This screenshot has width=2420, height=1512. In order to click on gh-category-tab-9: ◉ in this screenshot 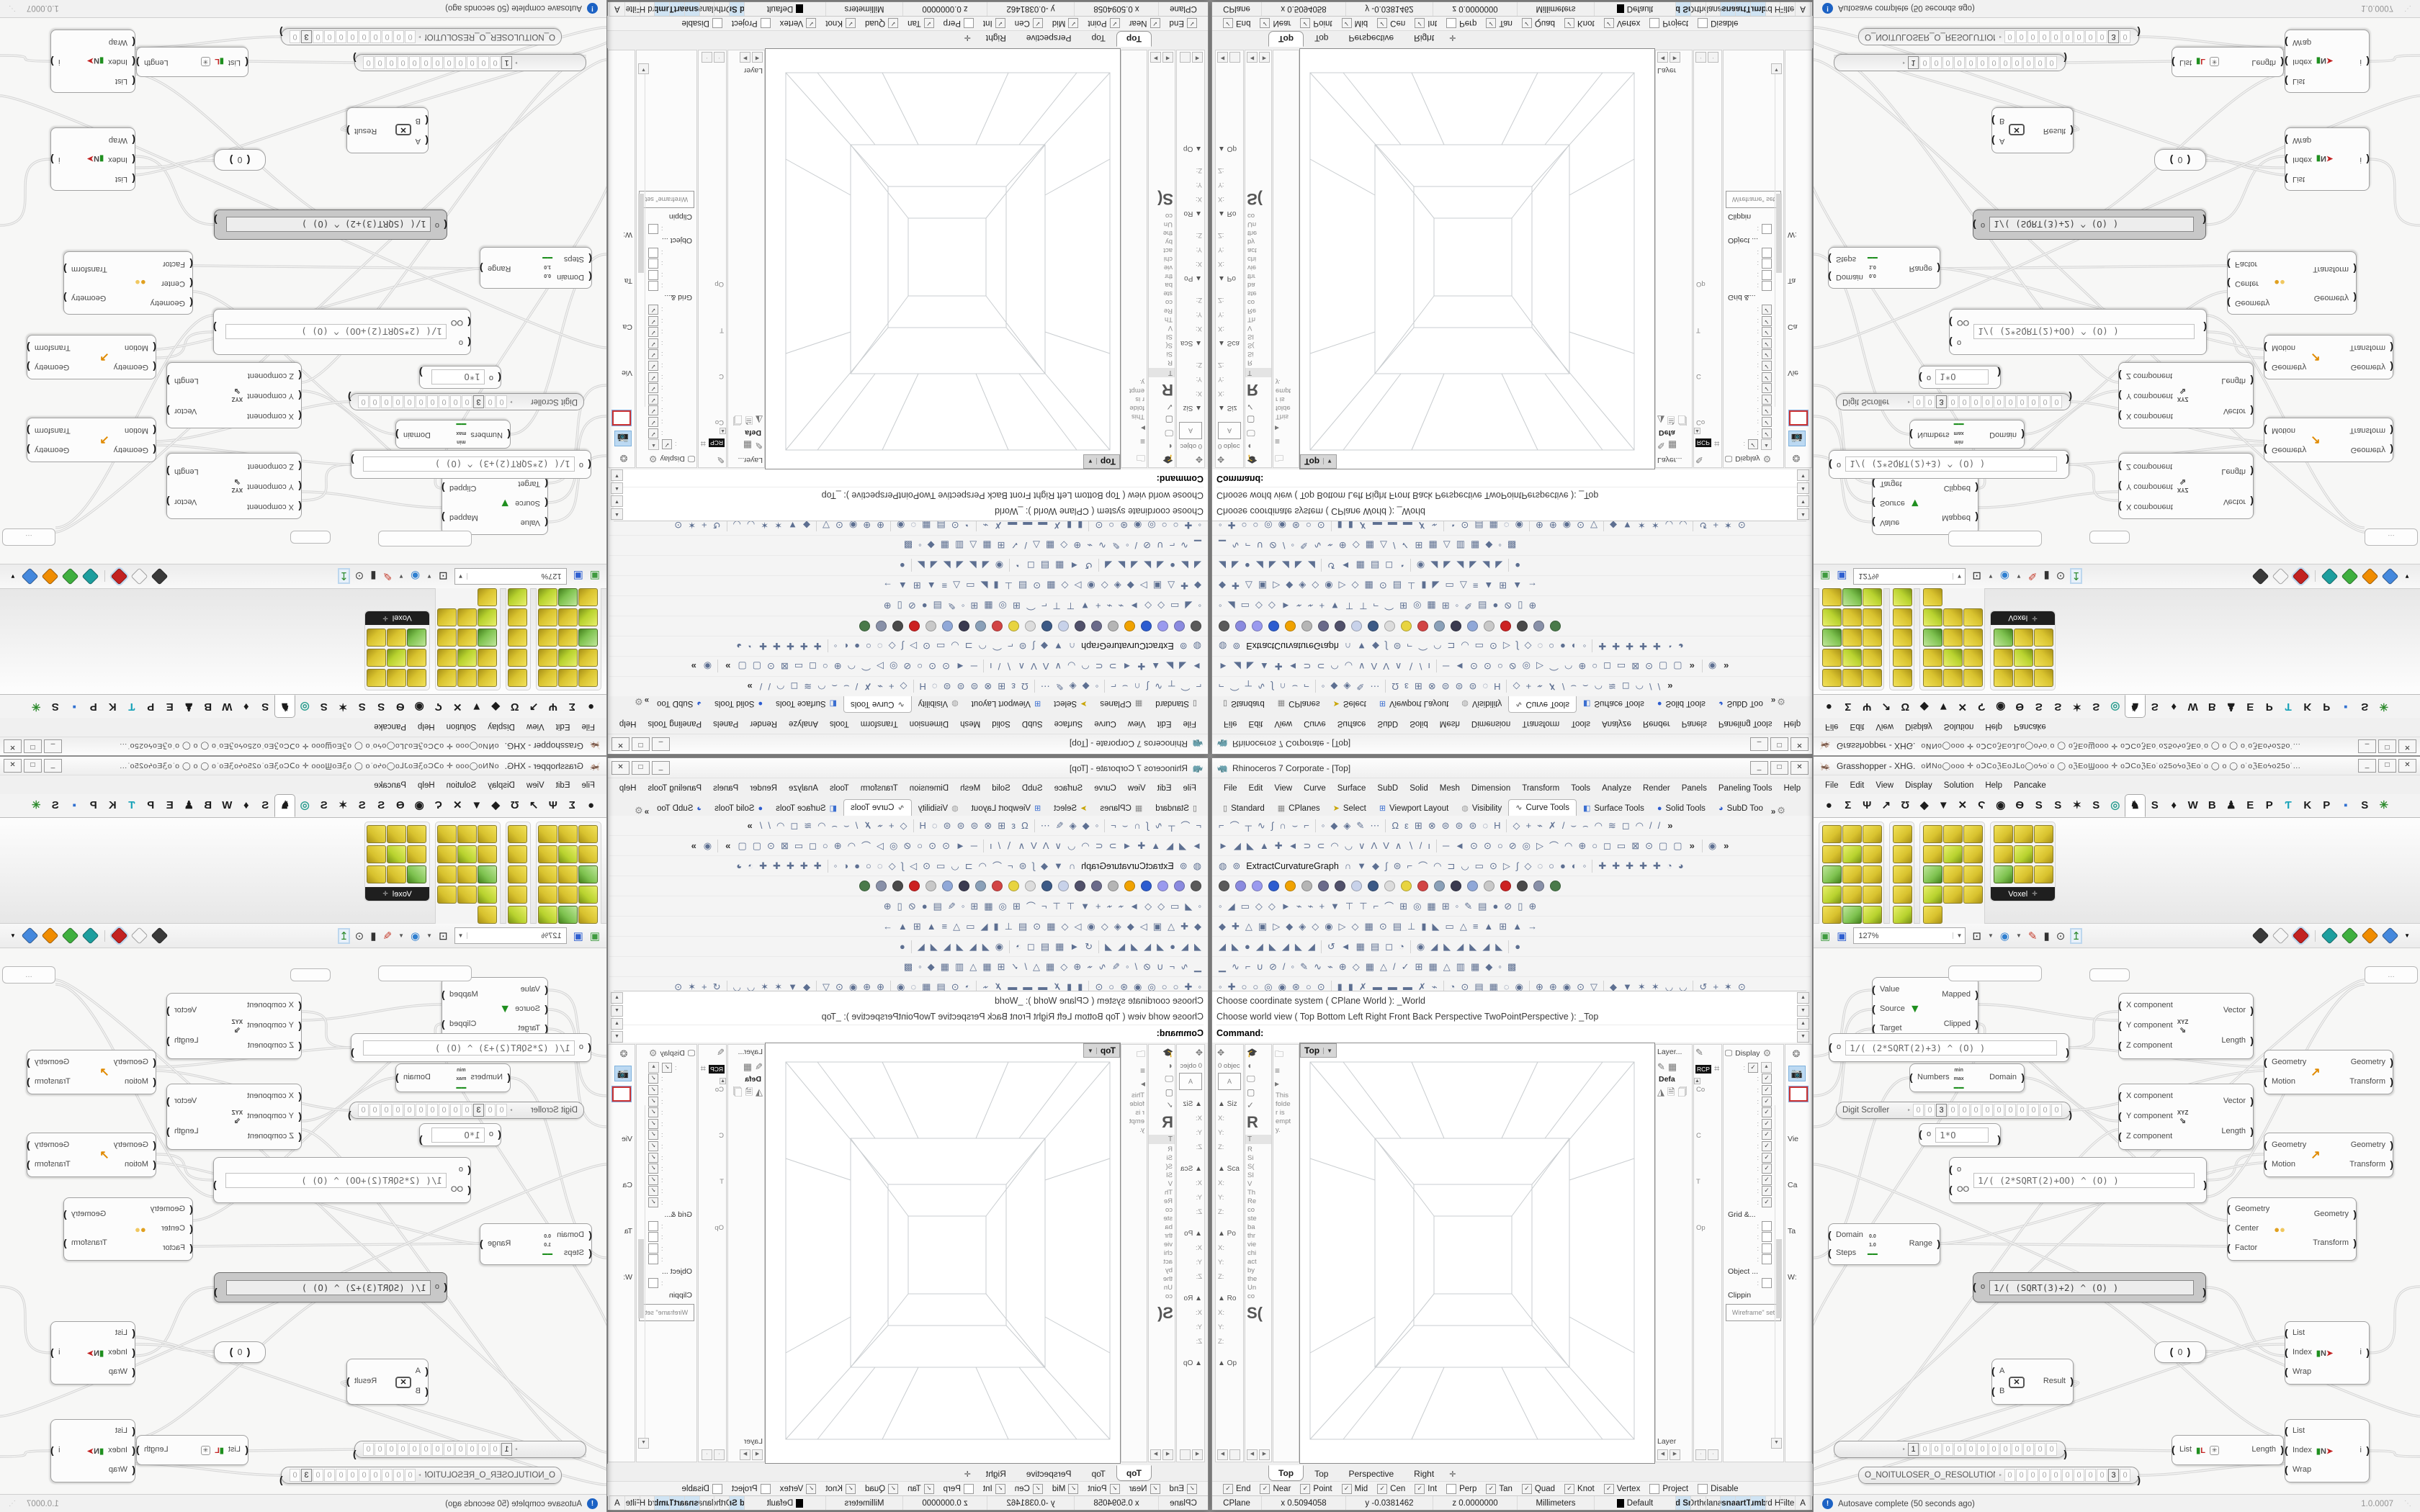, I will do `click(419, 805)`.